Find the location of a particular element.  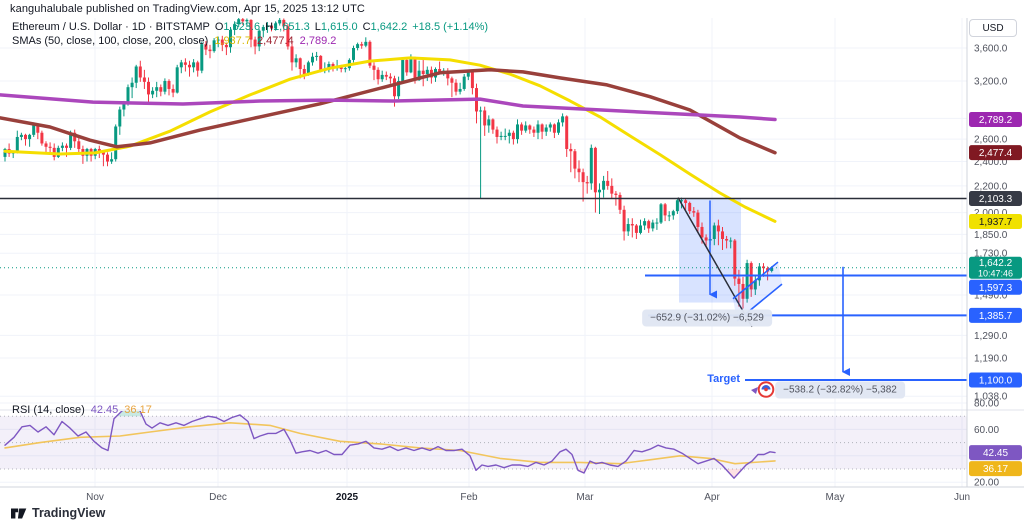

rsi-values: 42.45 36.17 is located at coordinates (118, 410).